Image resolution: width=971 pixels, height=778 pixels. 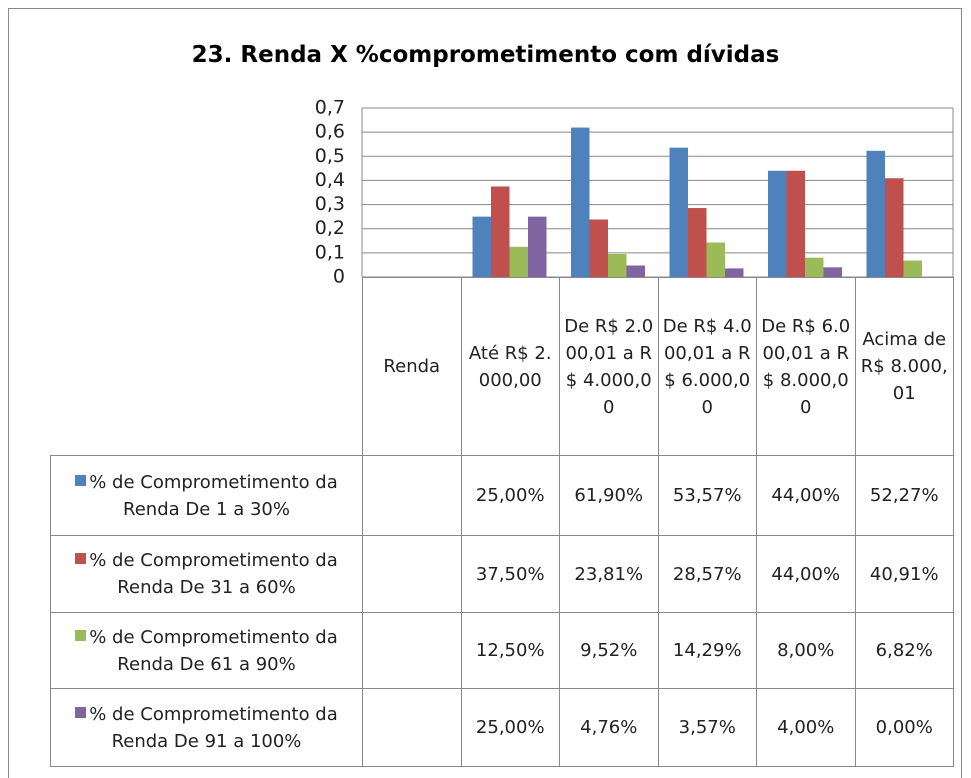 I want to click on data-cell: 3,57%, so click(x=707, y=727).